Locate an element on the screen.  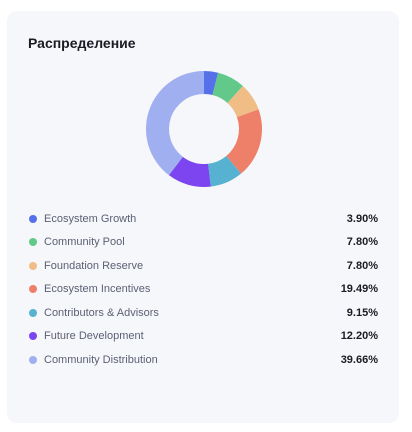
legend-label: Community Pool is located at coordinates (84, 242).